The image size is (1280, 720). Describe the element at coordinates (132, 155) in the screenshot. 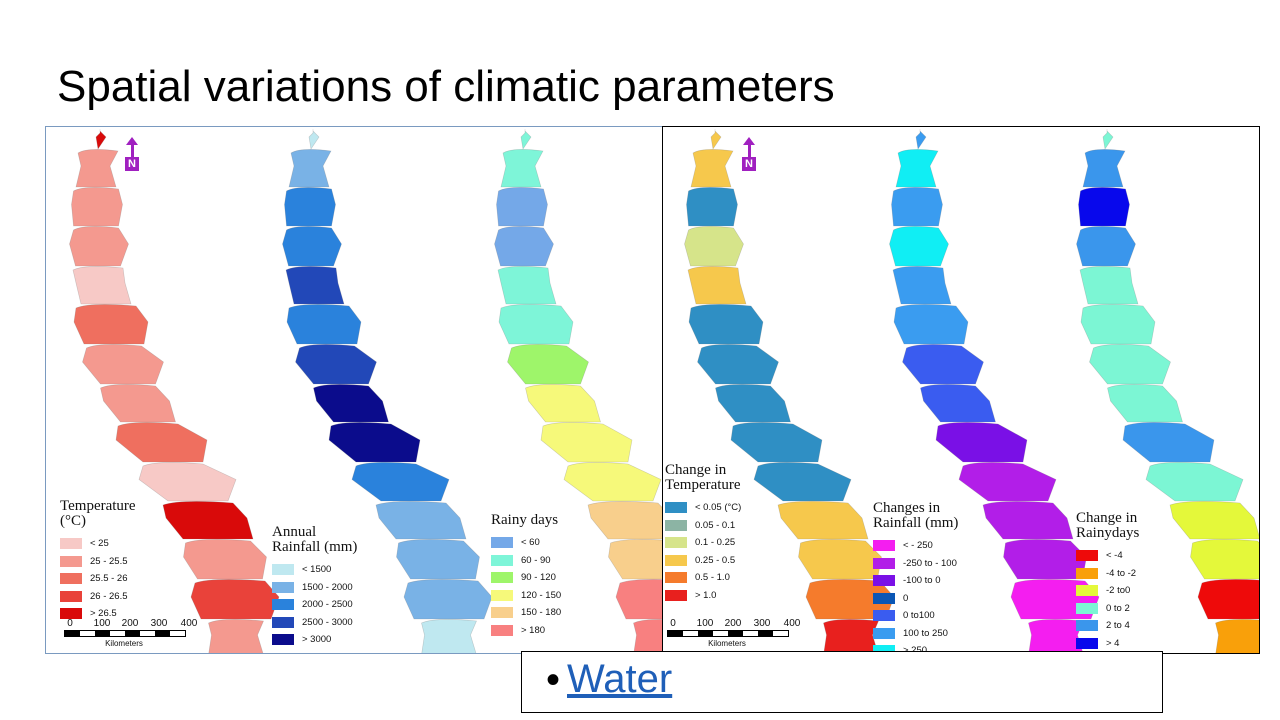

I see `north-arrow-icon: N` at that location.